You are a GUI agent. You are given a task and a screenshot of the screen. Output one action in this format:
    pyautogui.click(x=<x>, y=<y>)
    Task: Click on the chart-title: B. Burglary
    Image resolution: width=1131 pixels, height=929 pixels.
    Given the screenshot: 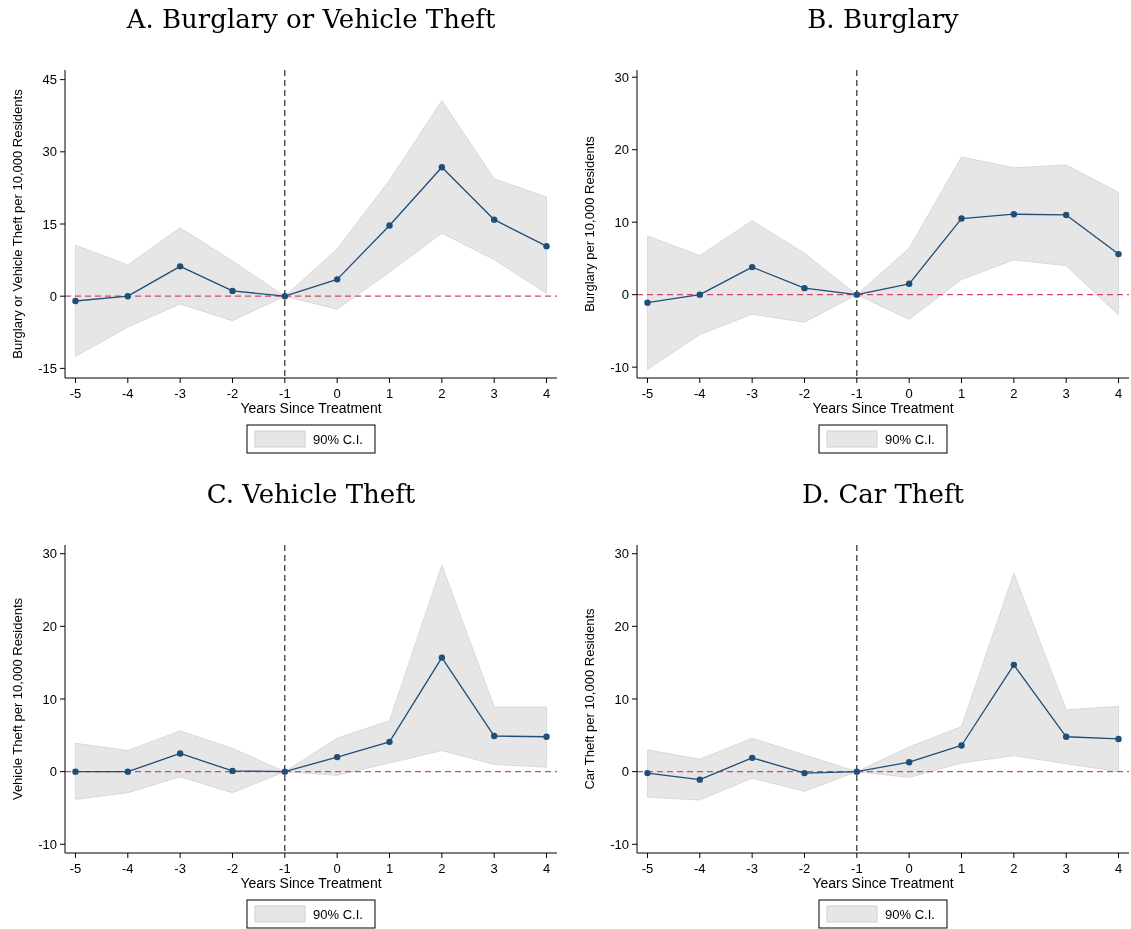 What is the action you would take?
    pyautogui.click(x=883, y=19)
    